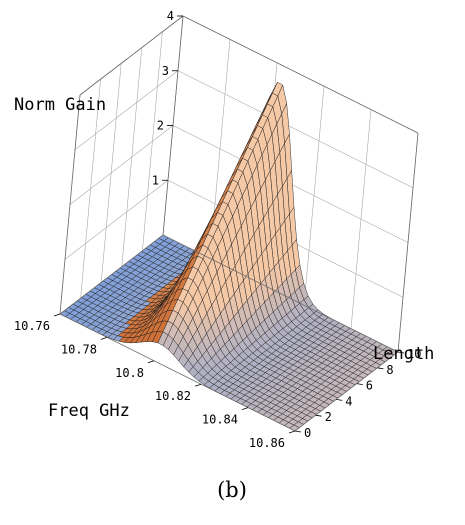  What do you see at coordinates (348, 401) in the screenshot?
I see `y-tick-label: 4` at bounding box center [348, 401].